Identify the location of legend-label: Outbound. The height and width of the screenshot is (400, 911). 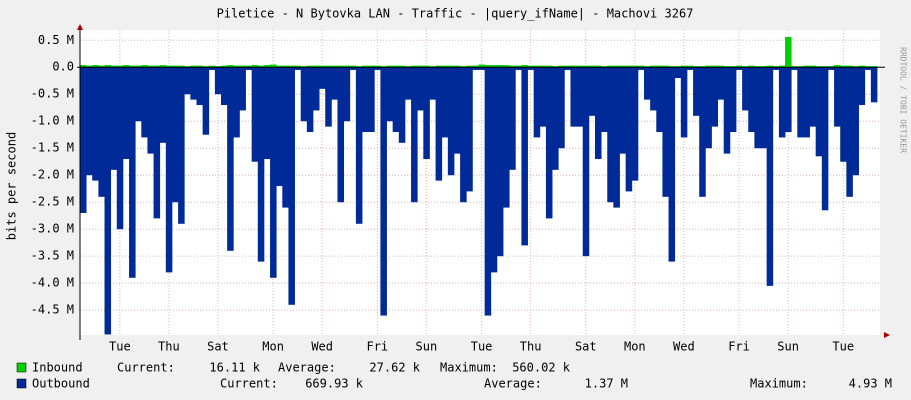
(61, 384).